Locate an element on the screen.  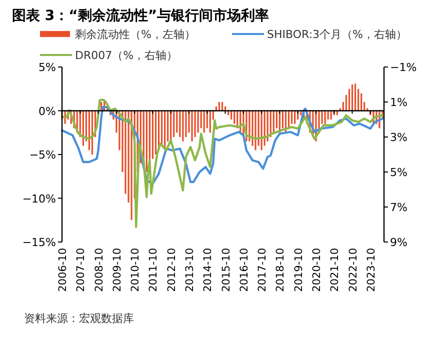
x-tick-label: 2006-10 is located at coordinates (63, 270).